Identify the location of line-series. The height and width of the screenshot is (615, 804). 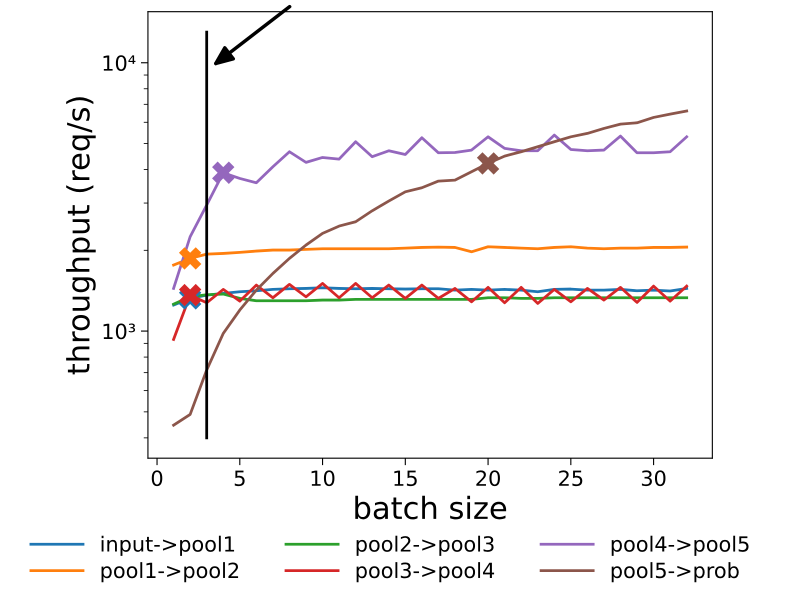
(430, 311).